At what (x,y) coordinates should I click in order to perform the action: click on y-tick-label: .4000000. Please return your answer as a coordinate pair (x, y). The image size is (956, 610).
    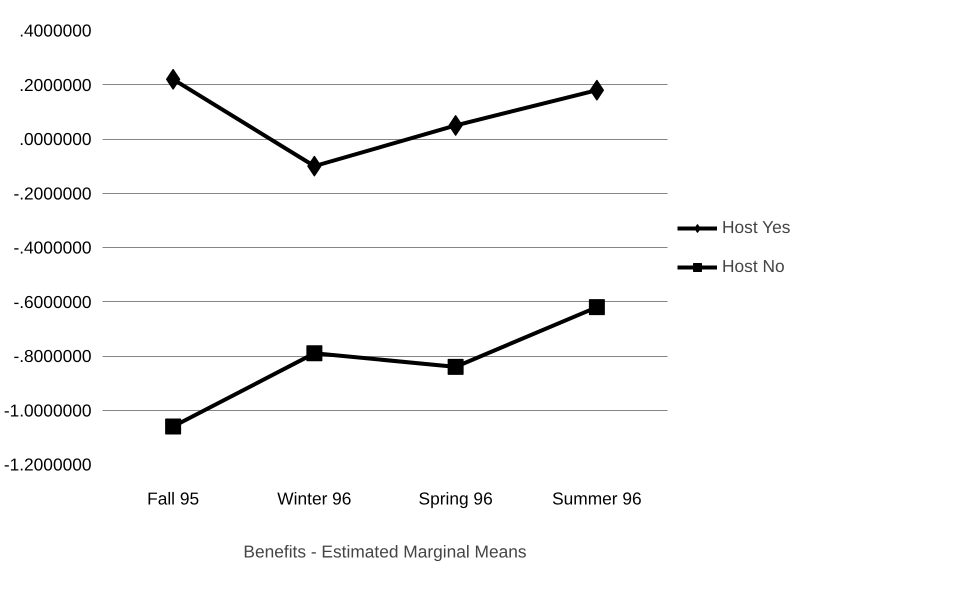
    Looking at the image, I should click on (55, 30).